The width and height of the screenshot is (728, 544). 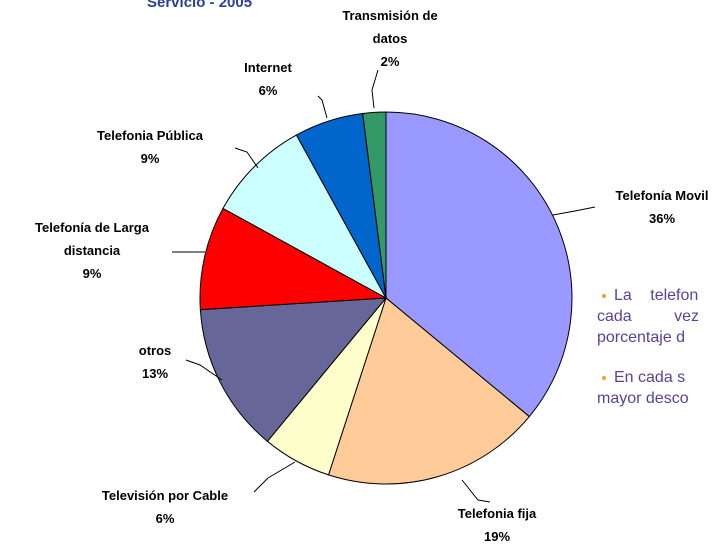 I want to click on value-label: 13%, so click(x=155, y=373).